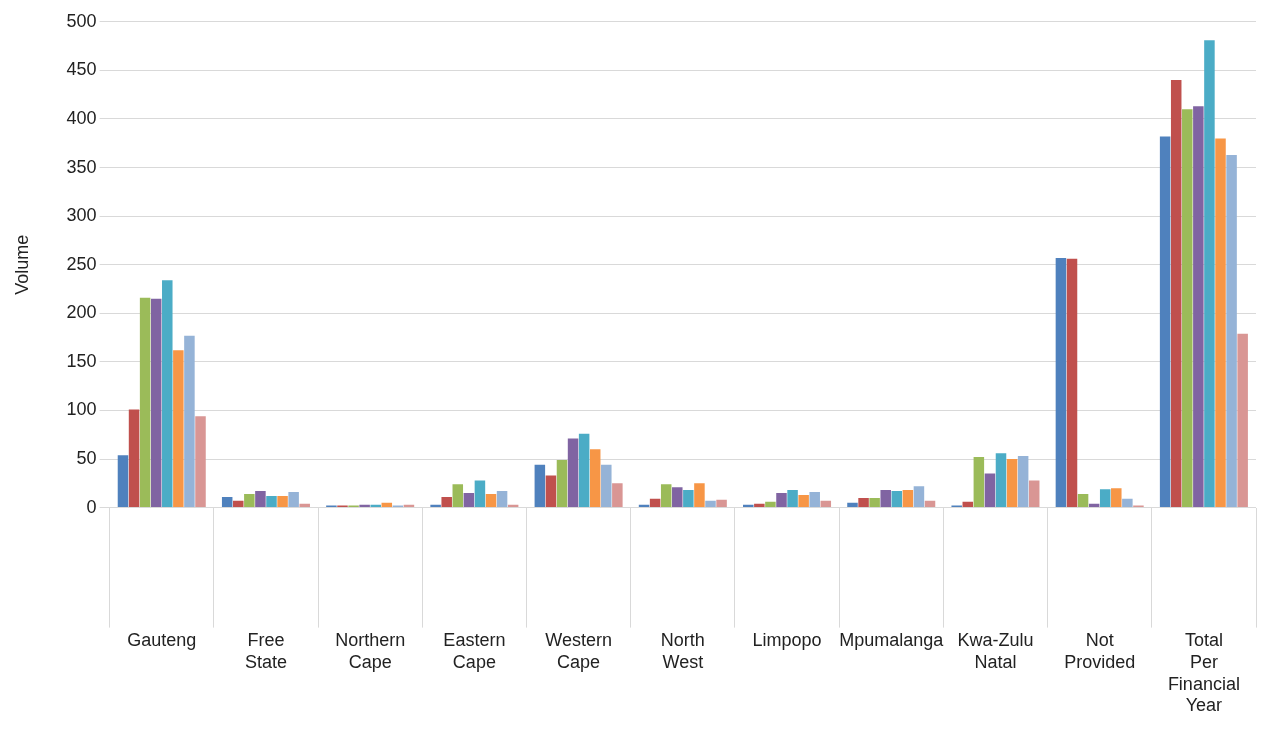 This screenshot has width=1274, height=729. I want to click on x-tick-label: Kwa-Zulu Natal, so click(995, 651).